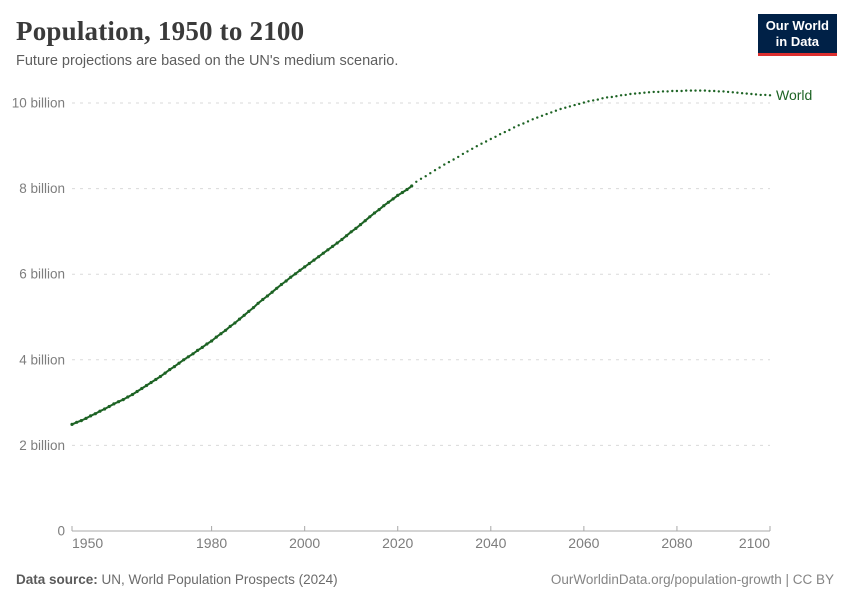 Image resolution: width=850 pixels, height=600 pixels. Describe the element at coordinates (38, 103) in the screenshot. I see `y-tick-label: 10 billion` at that location.